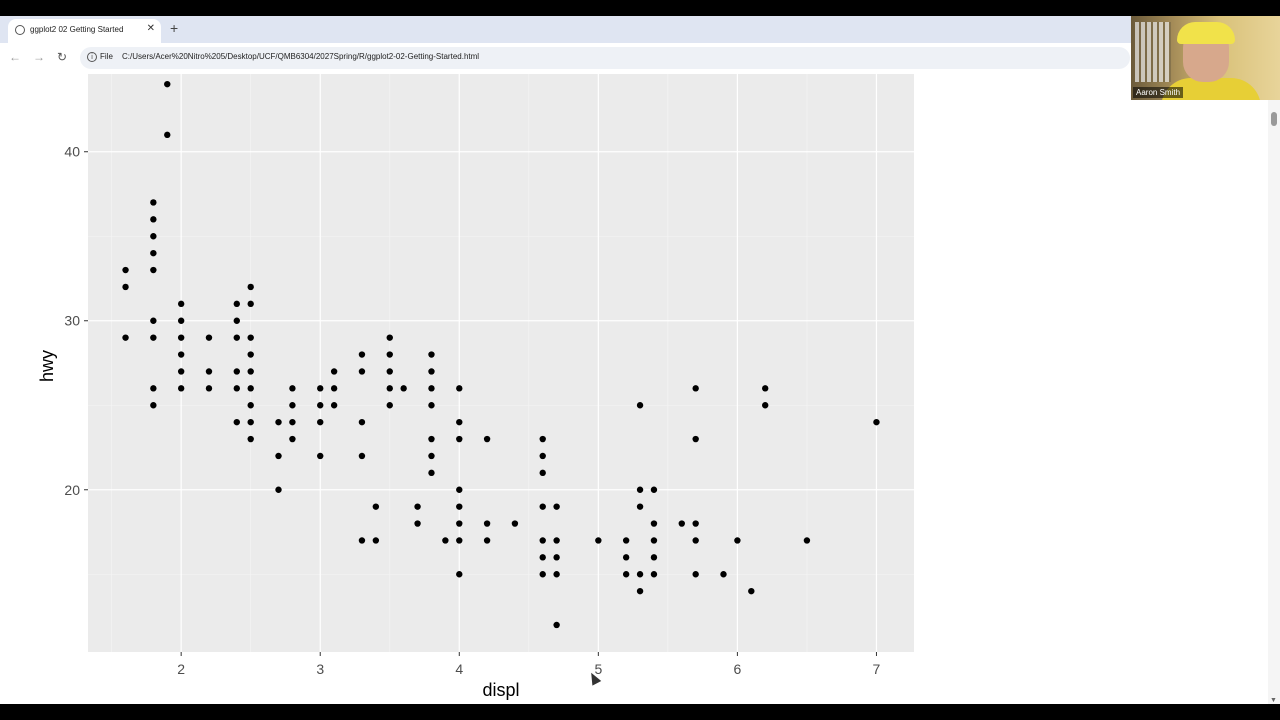  Describe the element at coordinates (72, 152) in the screenshot. I see `y-tick-label: 40` at that location.